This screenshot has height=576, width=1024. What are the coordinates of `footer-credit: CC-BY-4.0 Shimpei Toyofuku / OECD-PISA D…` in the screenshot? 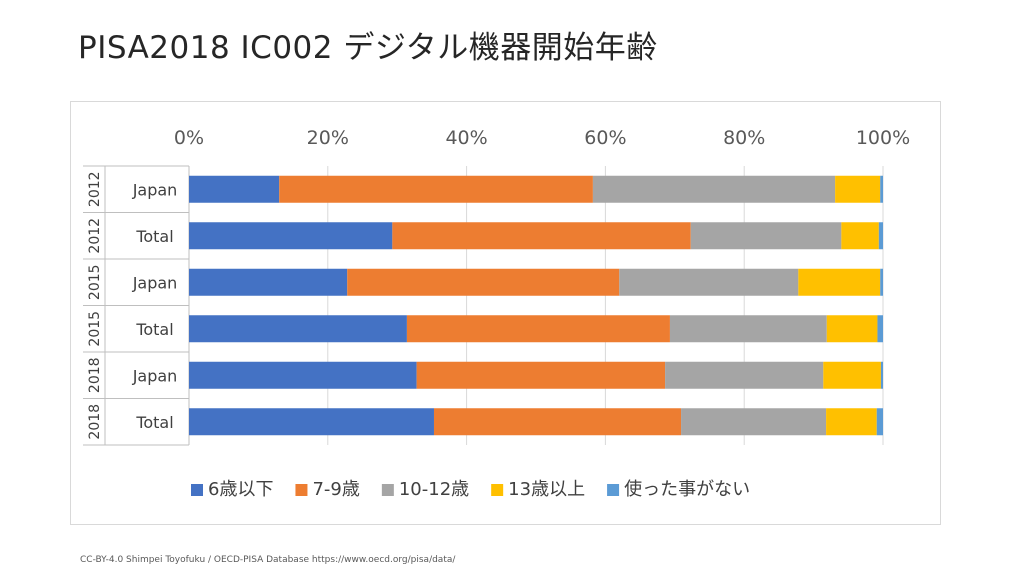 It's located at (268, 560).